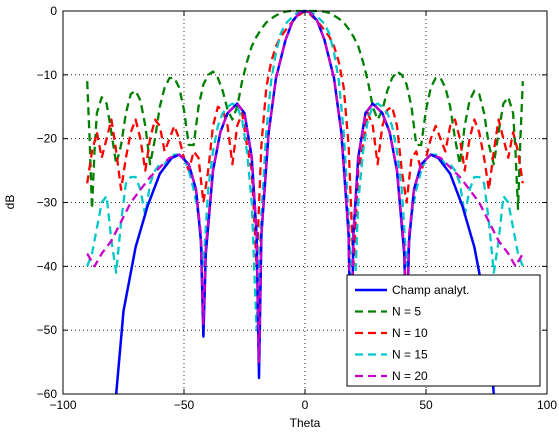 This screenshot has width=559, height=433. Describe the element at coordinates (410, 333) in the screenshot. I see `legend-label: N = 10` at that location.